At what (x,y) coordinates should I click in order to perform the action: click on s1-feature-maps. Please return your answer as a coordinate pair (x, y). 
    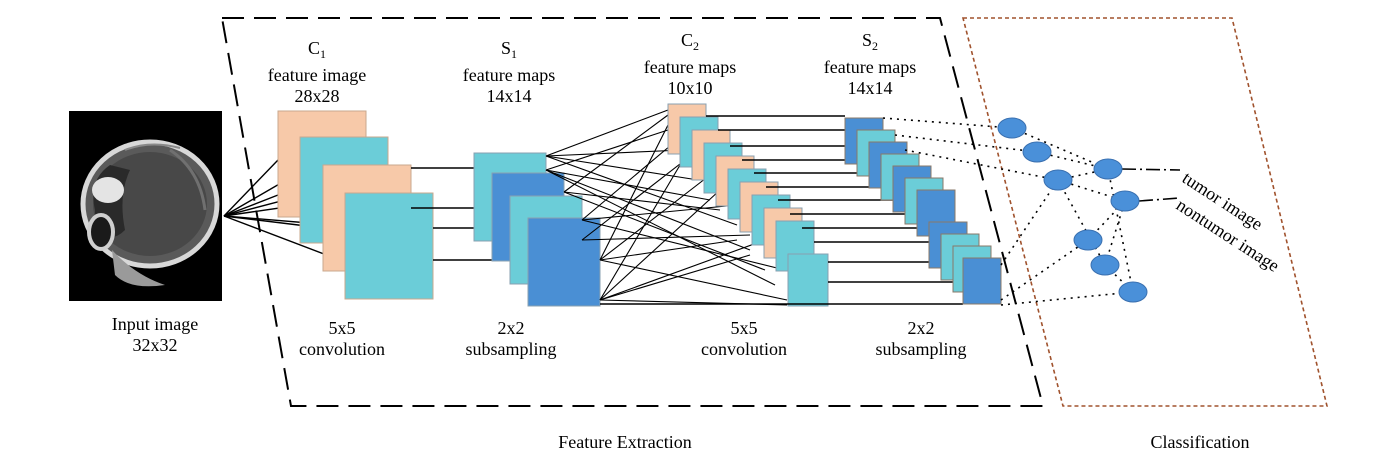
    Looking at the image, I should click on (537, 229).